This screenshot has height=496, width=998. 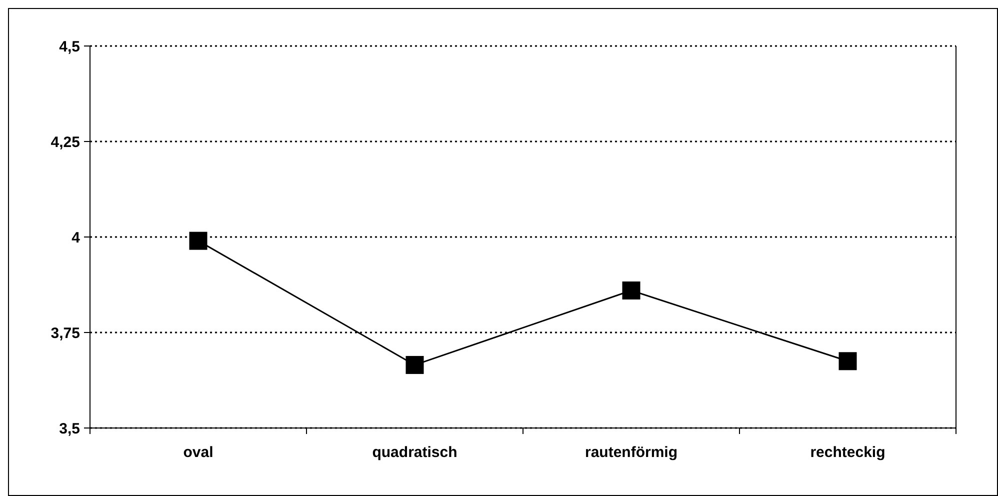 What do you see at coordinates (631, 452) in the screenshot?
I see `x-tick-label: rautenförmig` at bounding box center [631, 452].